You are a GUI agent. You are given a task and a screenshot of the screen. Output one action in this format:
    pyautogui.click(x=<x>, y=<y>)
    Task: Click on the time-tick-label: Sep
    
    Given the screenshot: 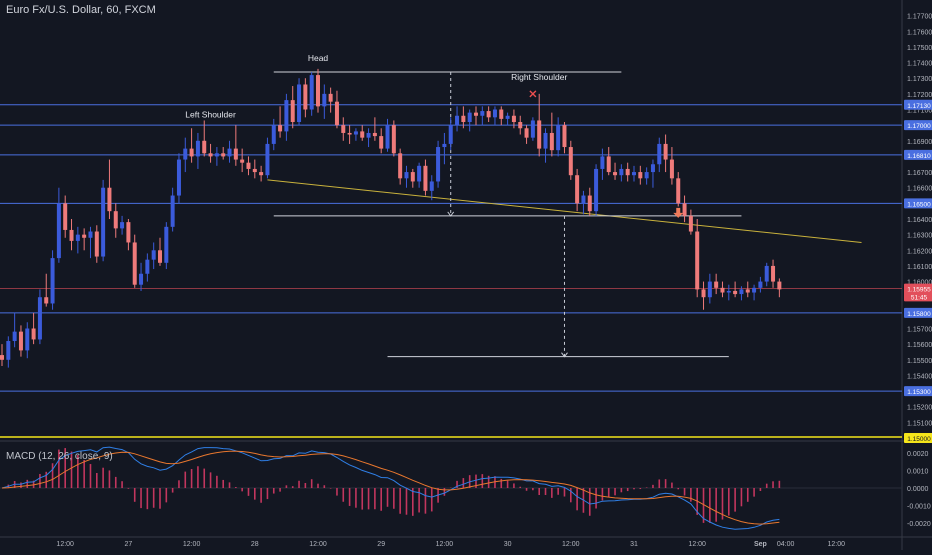 What is the action you would take?
    pyautogui.click(x=760, y=544)
    